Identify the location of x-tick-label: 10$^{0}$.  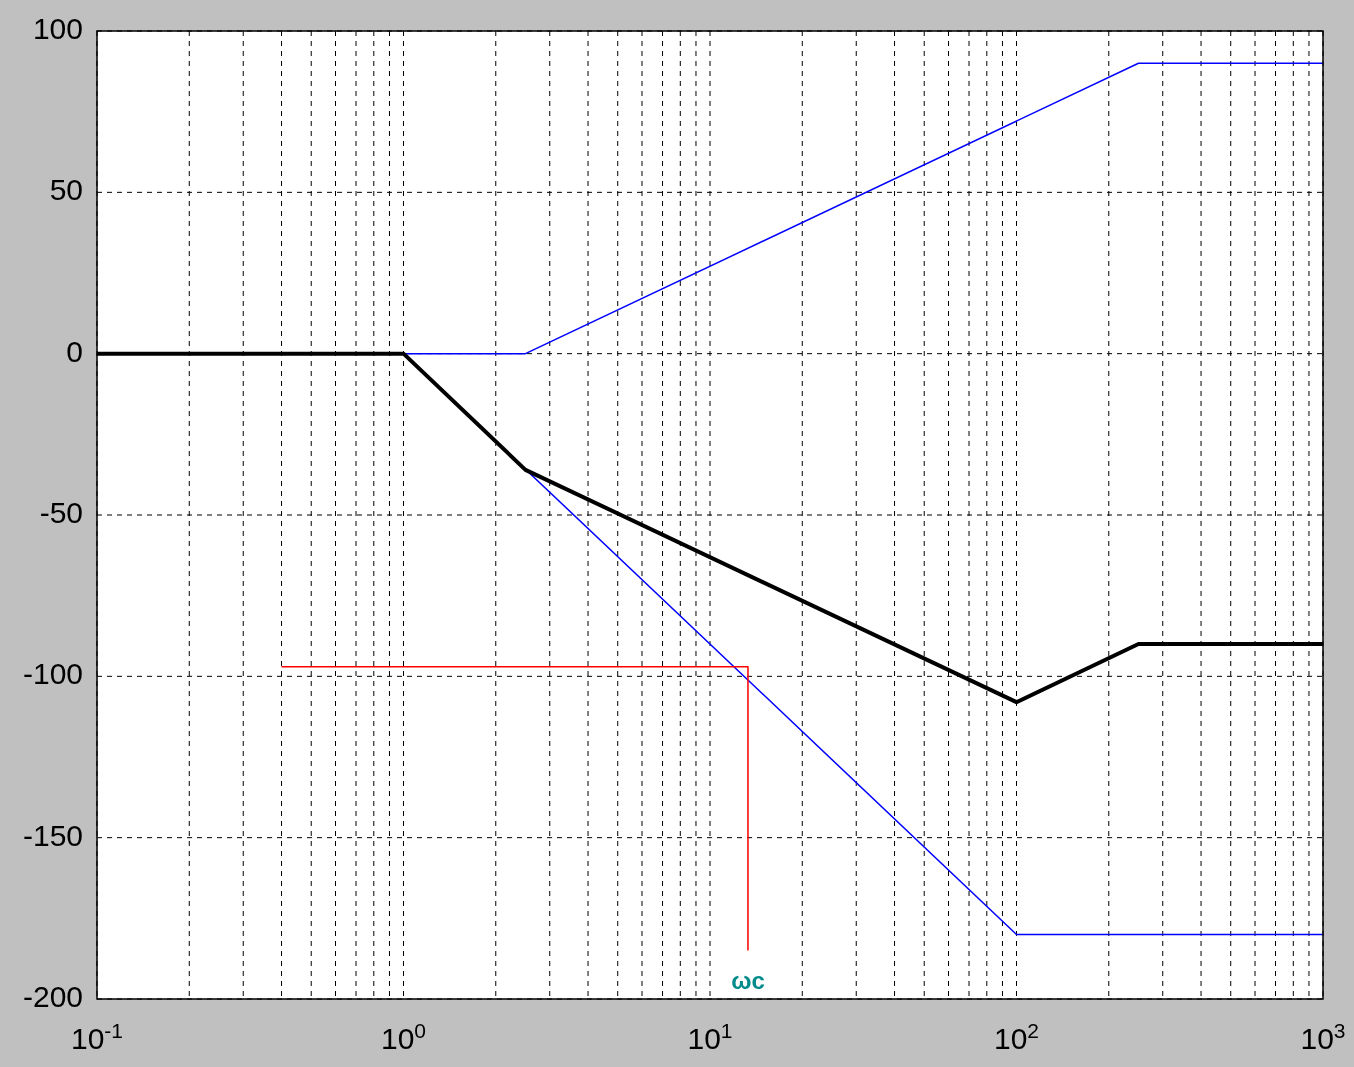
(403, 1036).